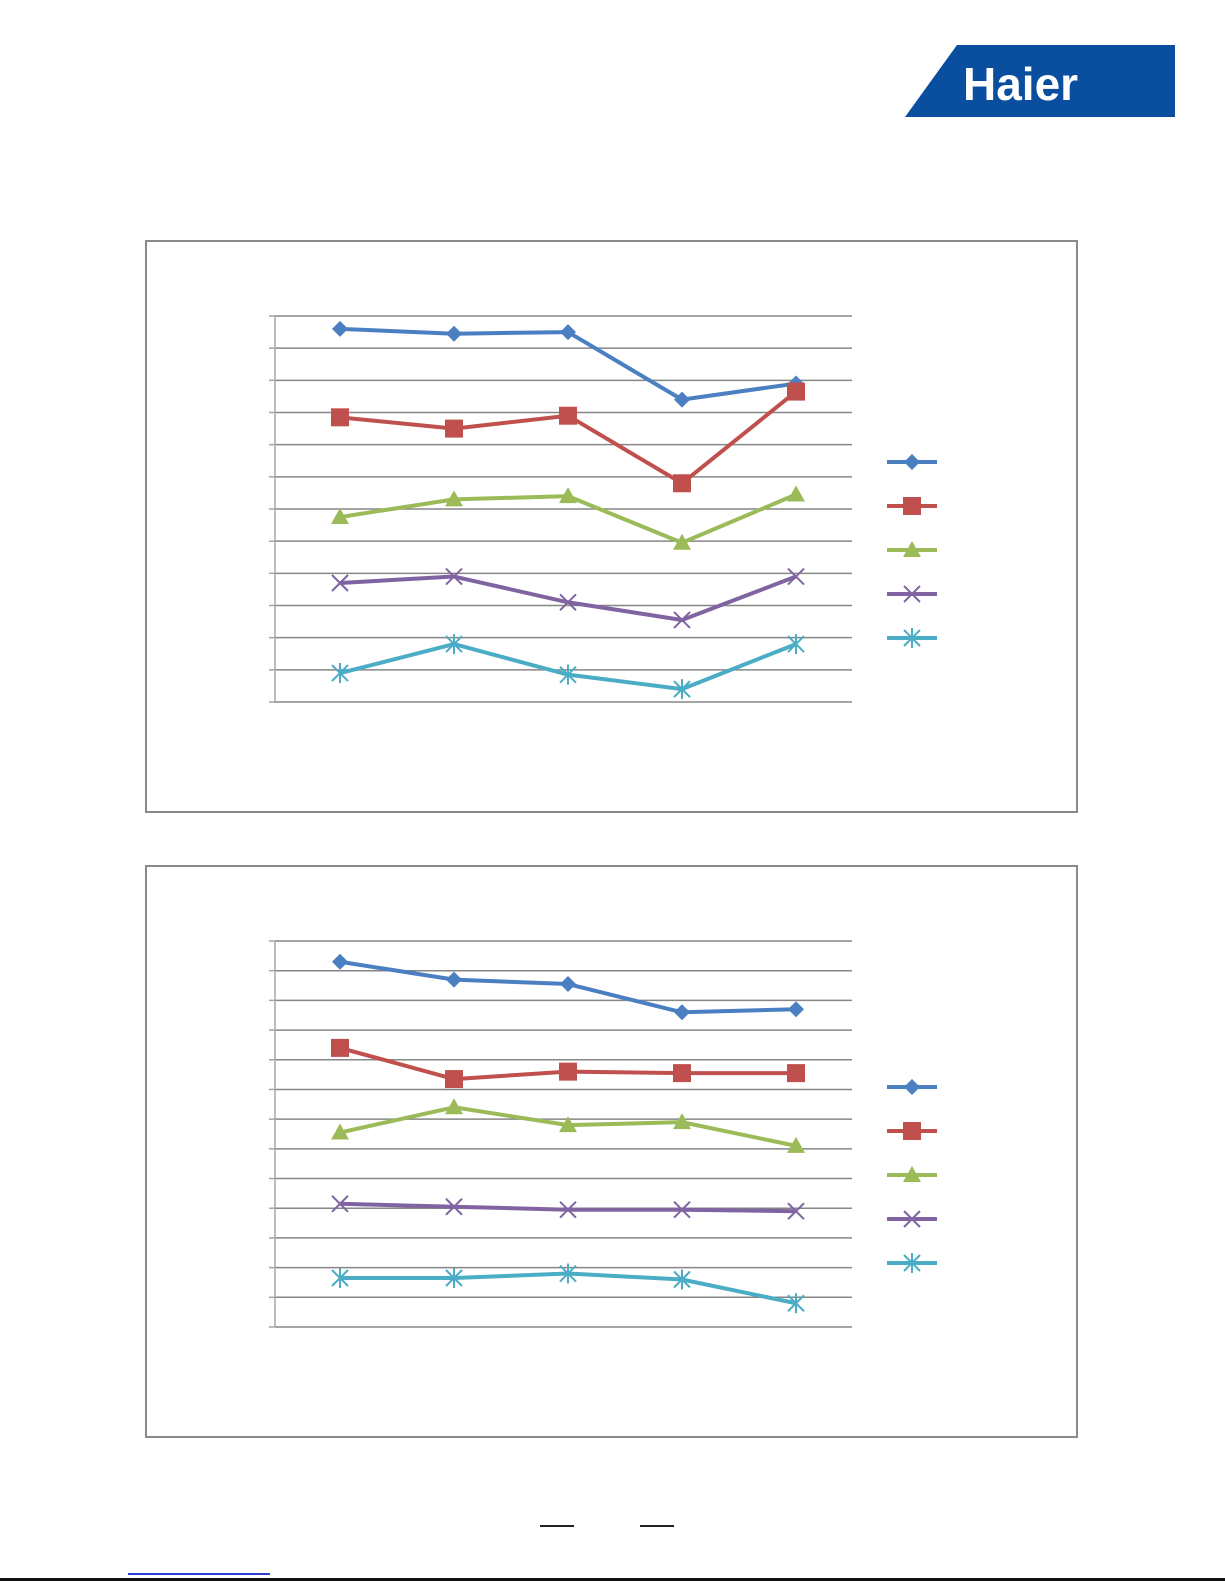 Image resolution: width=1225 pixels, height=1585 pixels. Describe the element at coordinates (912, 1174) in the screenshot. I see `chart-2-legend-3-marker` at that location.